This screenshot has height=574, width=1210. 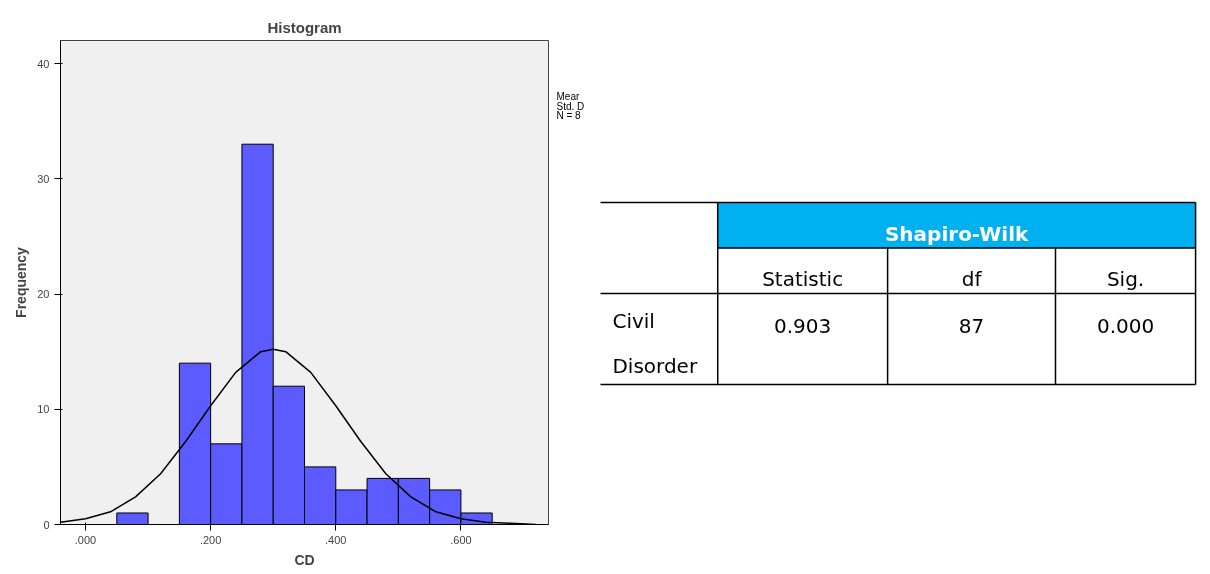 What do you see at coordinates (570, 106) in the screenshot?
I see `text: Std. D` at bounding box center [570, 106].